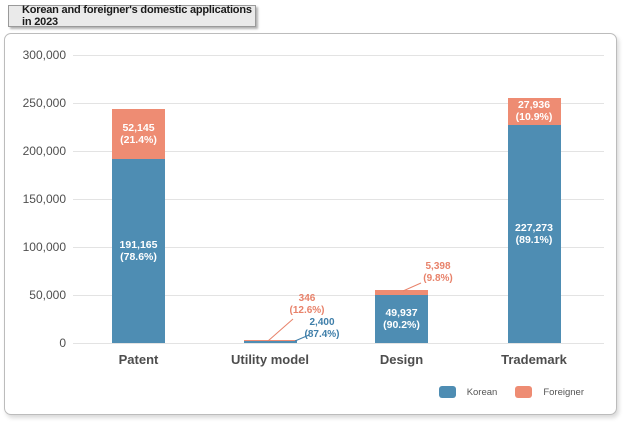 This screenshot has height=425, width=625. What do you see at coordinates (482, 392) in the screenshot?
I see `legend-label-korean: Korean` at bounding box center [482, 392].